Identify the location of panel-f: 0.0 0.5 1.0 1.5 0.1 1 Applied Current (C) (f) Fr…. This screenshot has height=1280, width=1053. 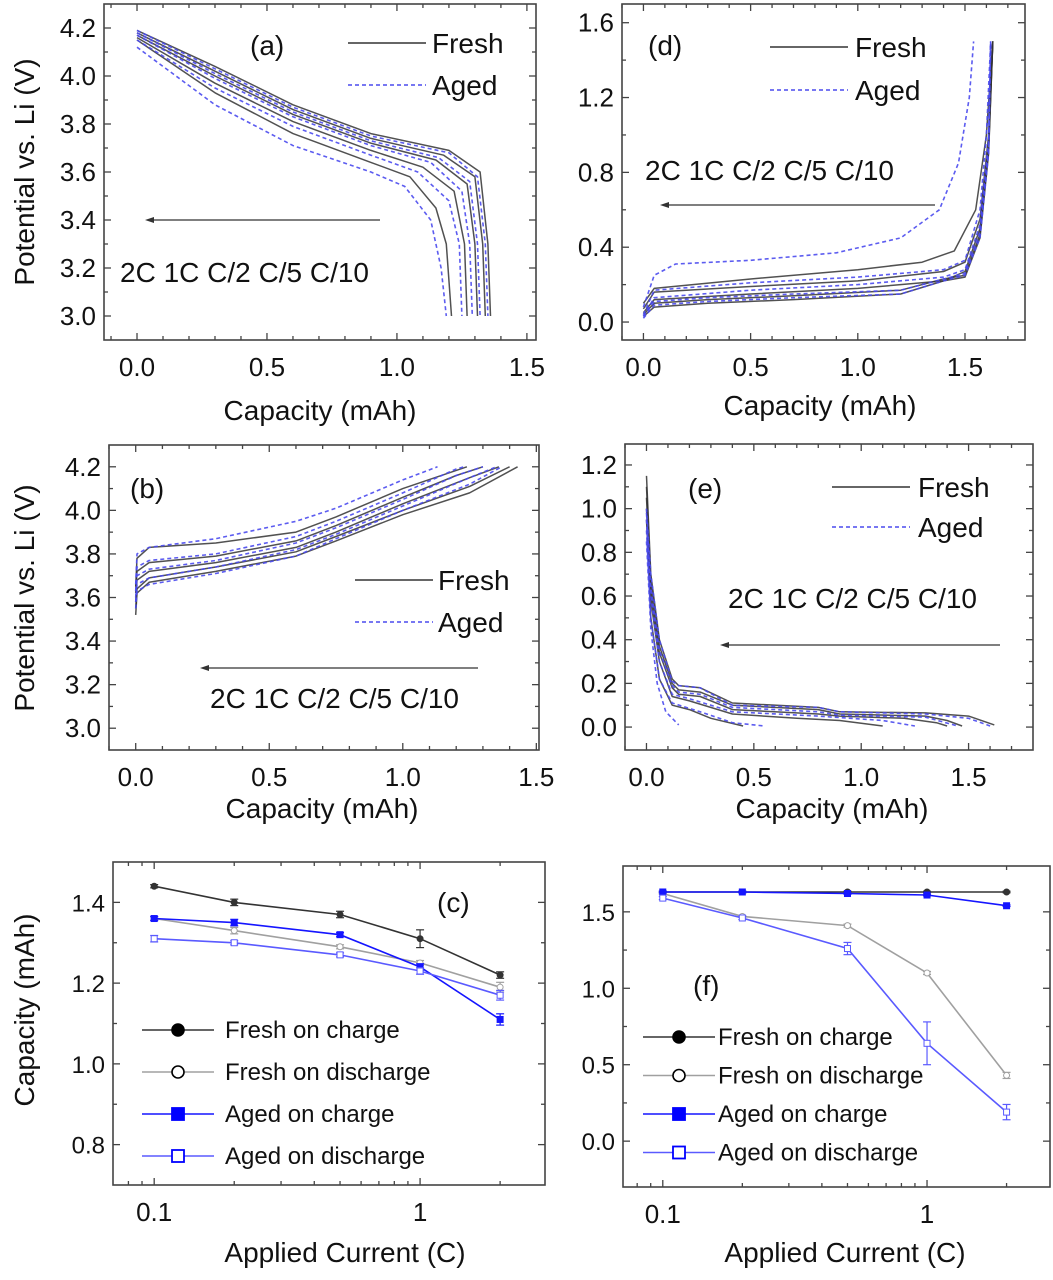
(816, 1066).